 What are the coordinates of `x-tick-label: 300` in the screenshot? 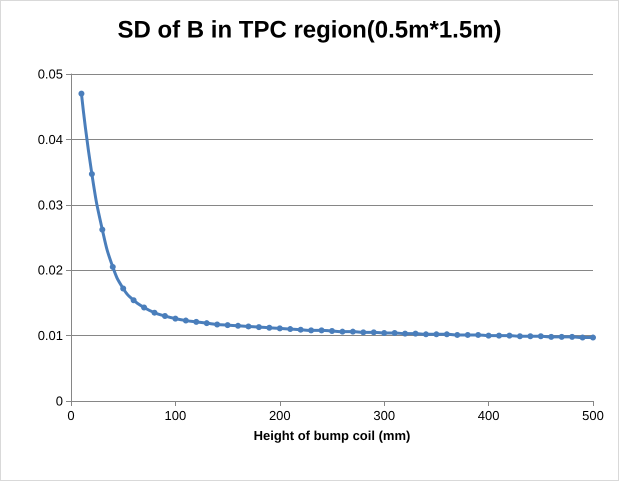 It's located at (384, 415).